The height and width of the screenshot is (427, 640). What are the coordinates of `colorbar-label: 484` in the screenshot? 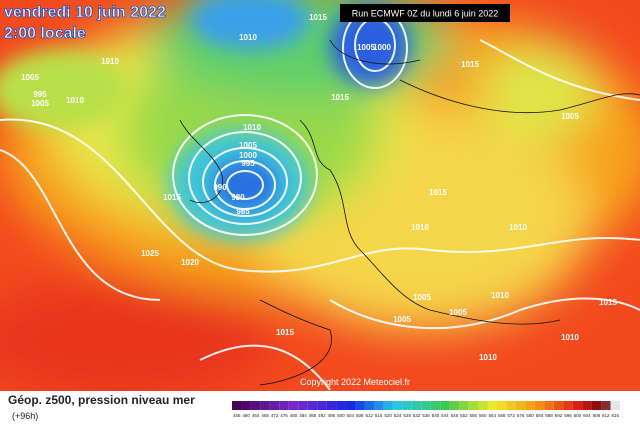 It's located at (303, 415).